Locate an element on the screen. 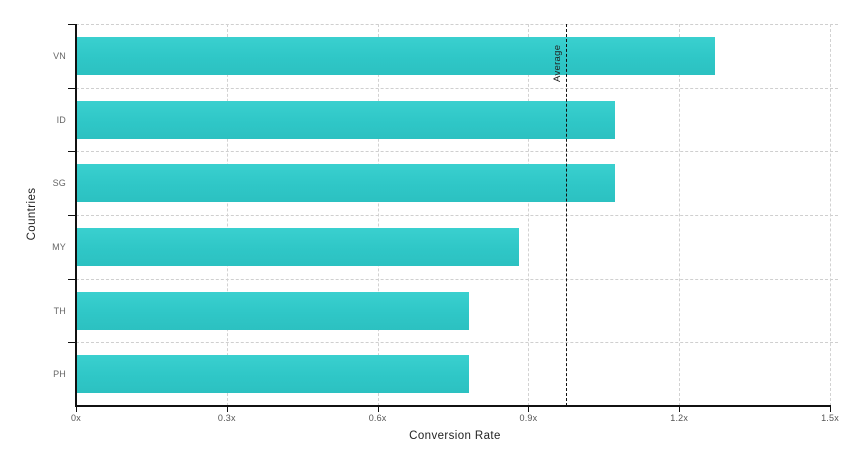  x-tick-label: 0.9x is located at coordinates (528, 418).